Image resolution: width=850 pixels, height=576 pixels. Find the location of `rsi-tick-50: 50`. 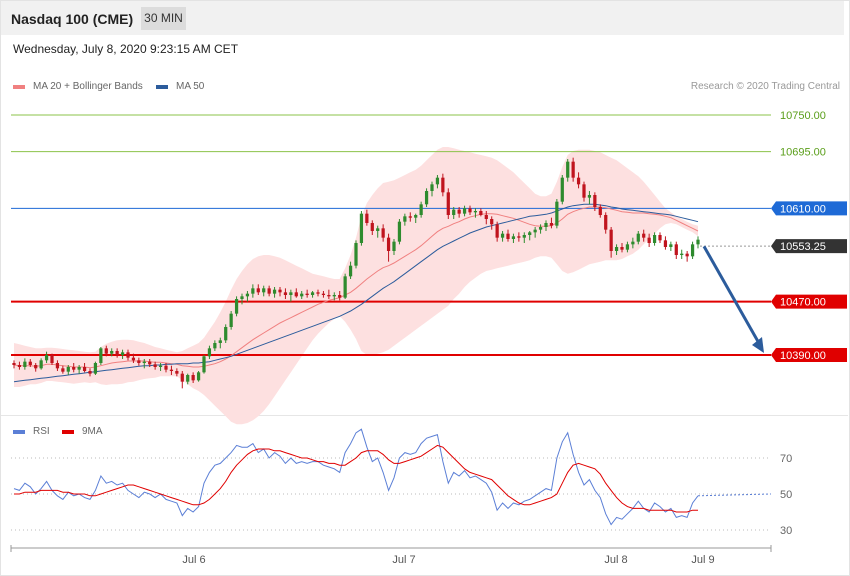

rsi-tick-50: 50 is located at coordinates (786, 495).